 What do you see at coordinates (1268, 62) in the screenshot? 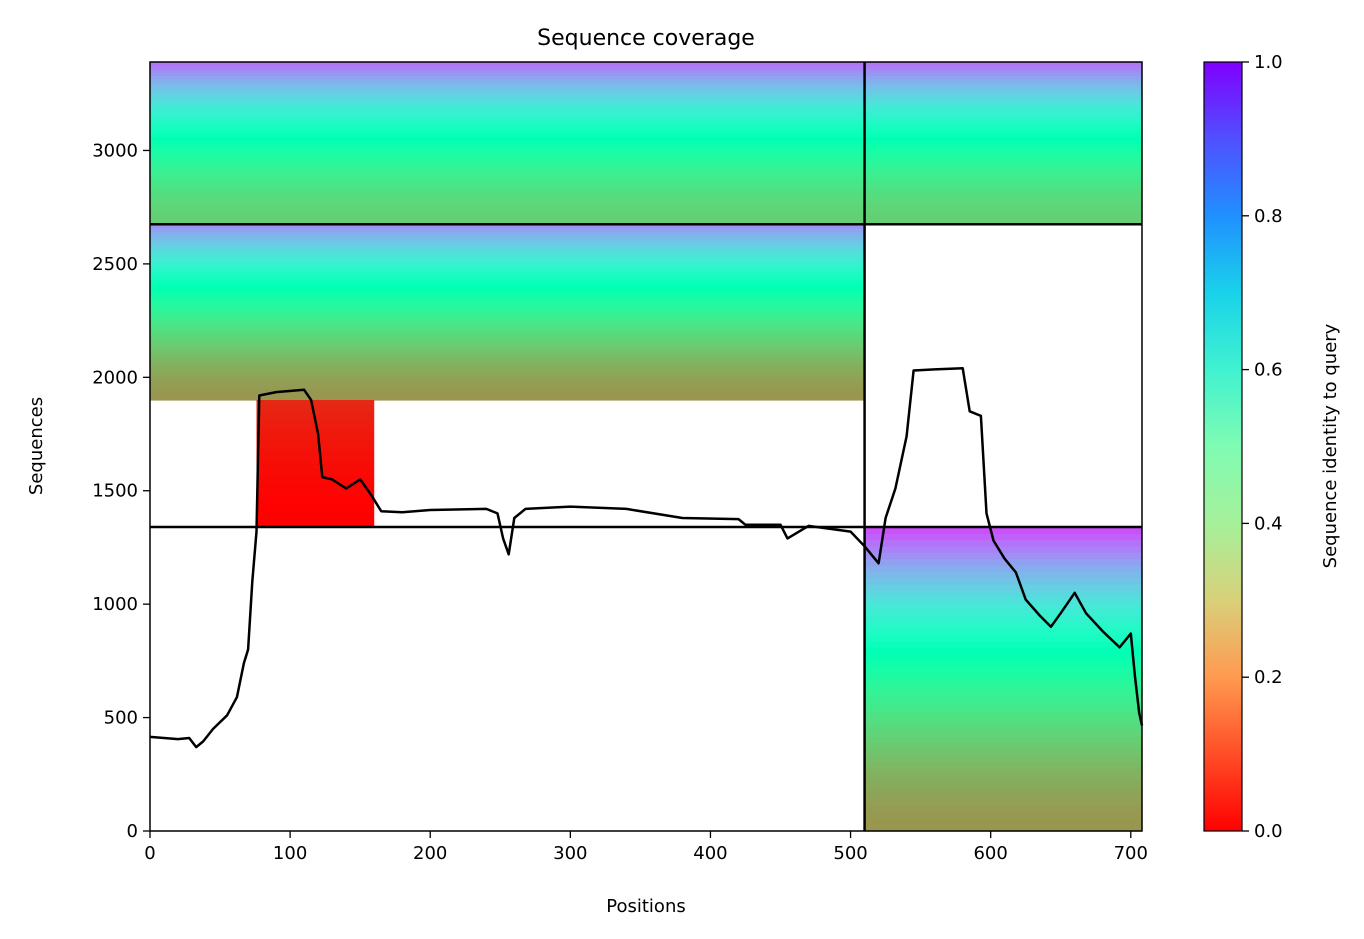
I see `colorbar-tick-label: 1.0` at bounding box center [1268, 62].